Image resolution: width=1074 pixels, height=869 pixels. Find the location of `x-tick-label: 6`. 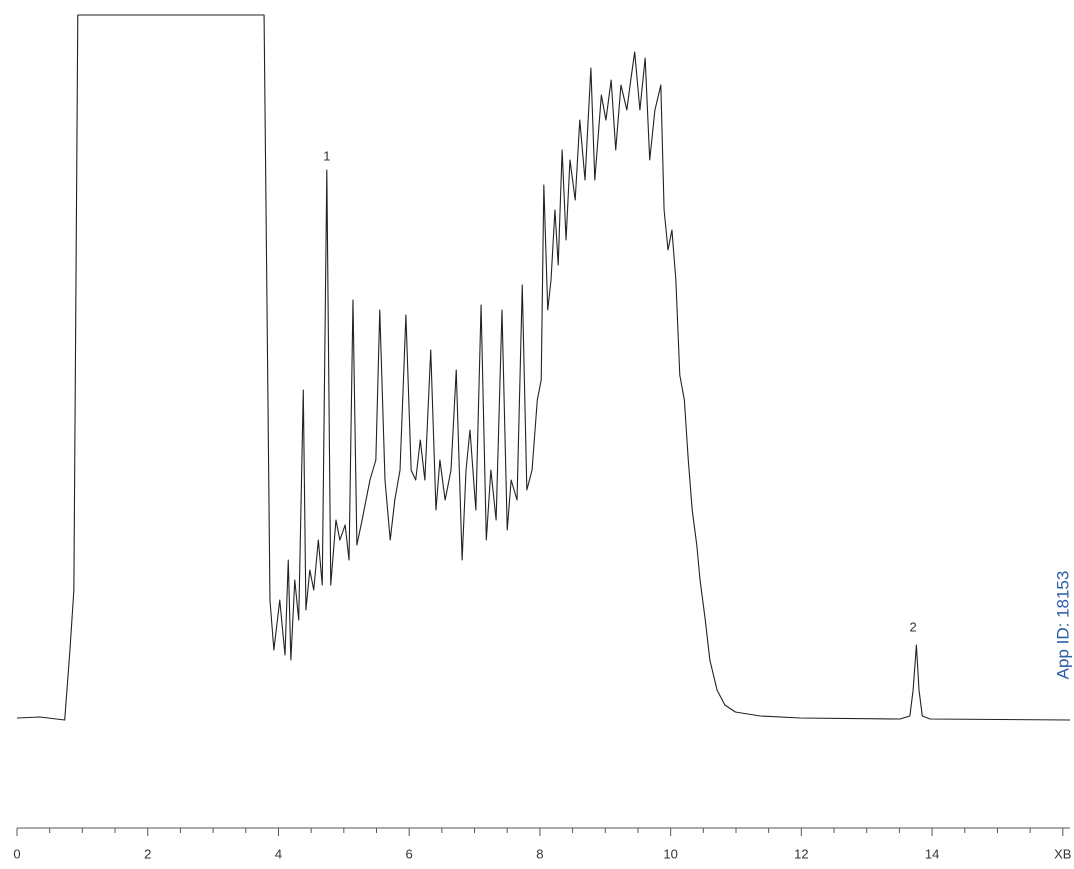

x-tick-label: 6 is located at coordinates (409, 853).